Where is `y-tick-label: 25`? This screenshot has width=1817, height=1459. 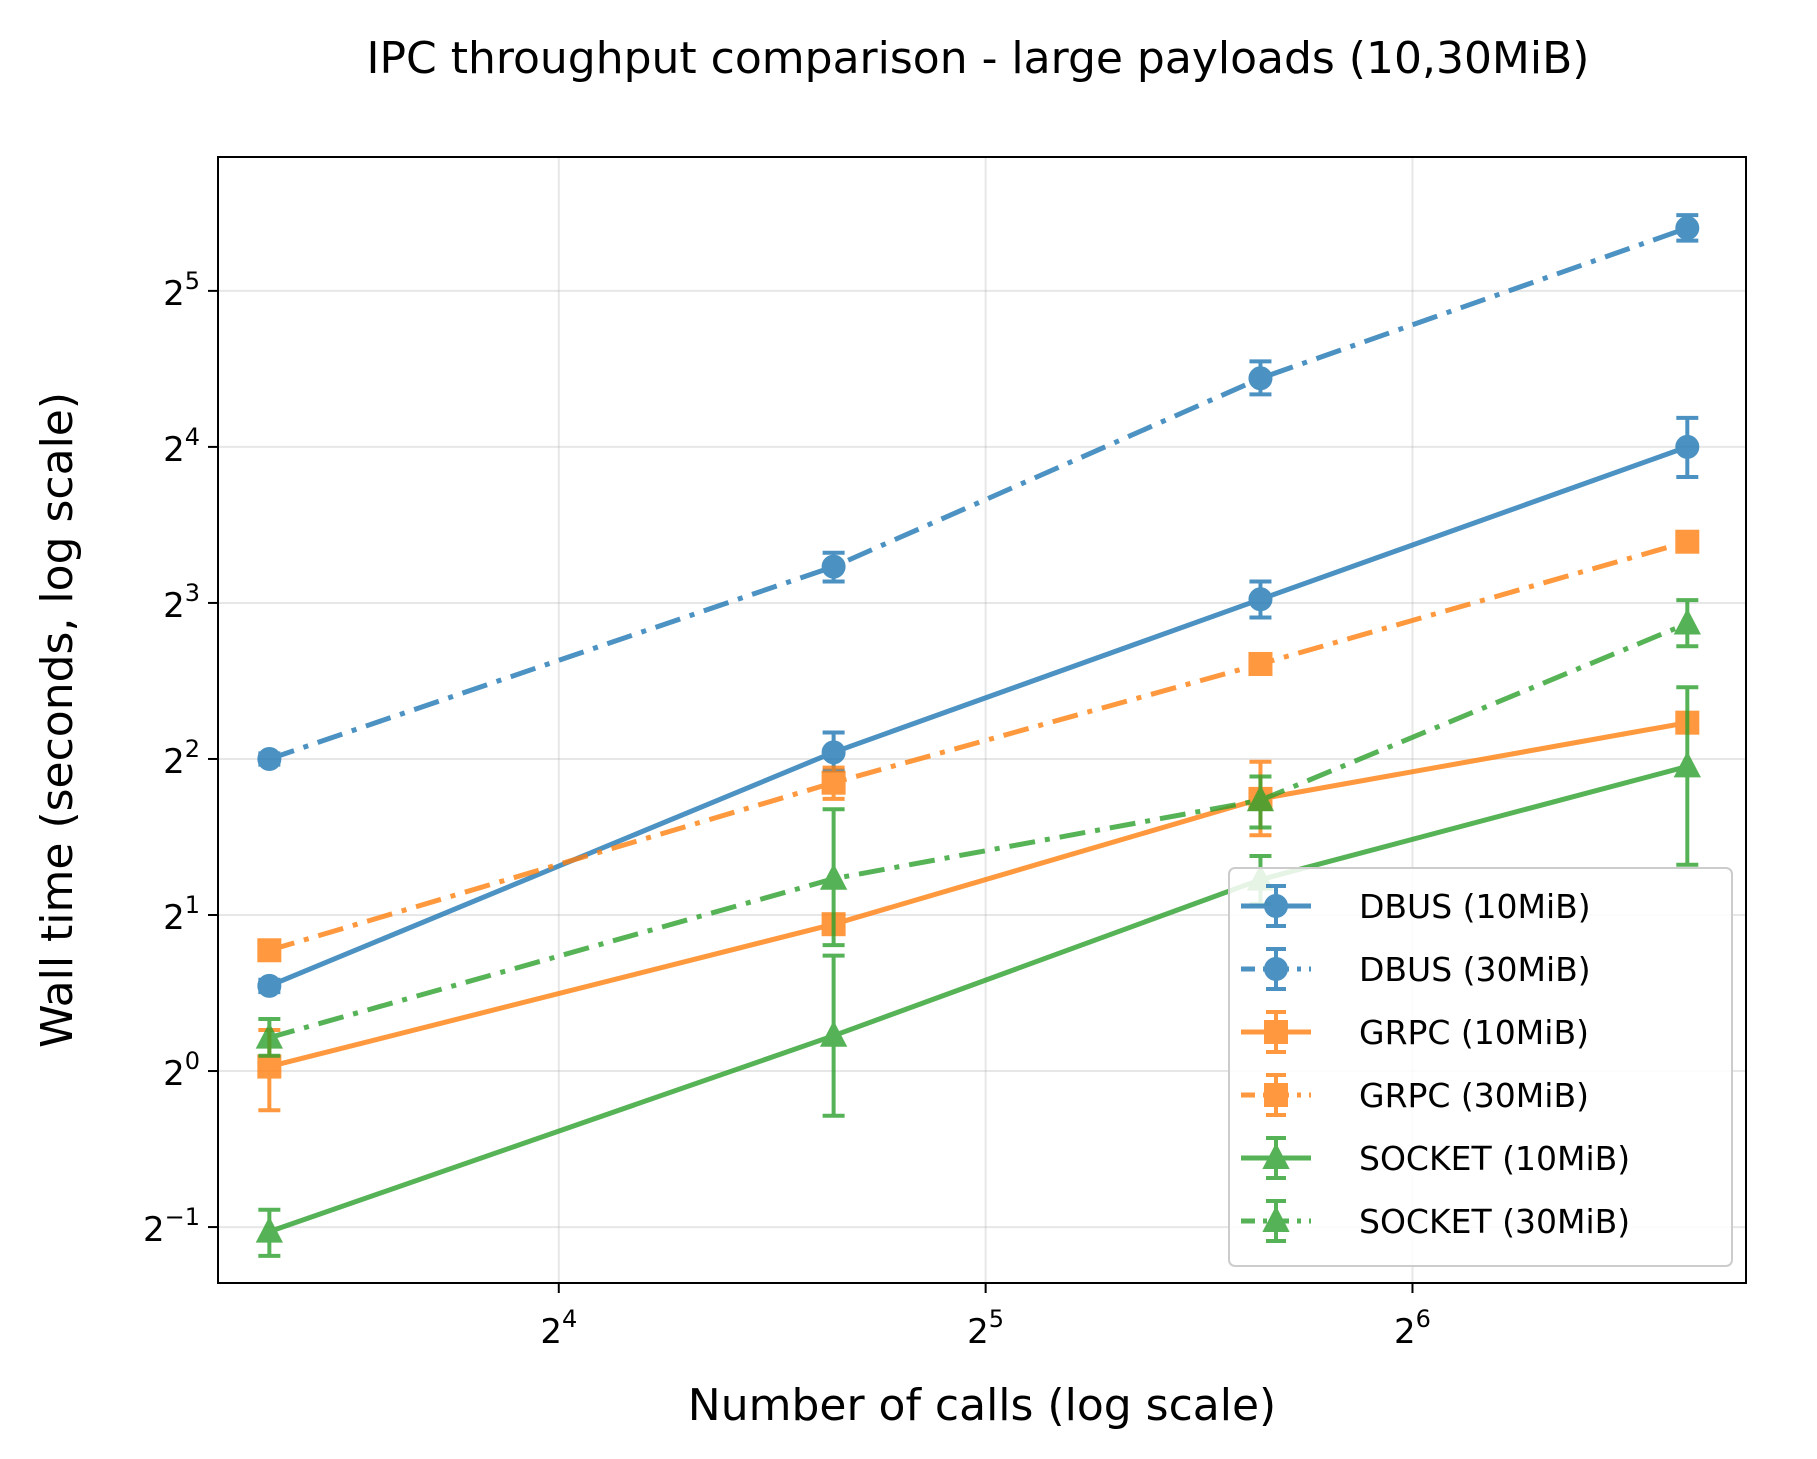 y-tick-label: 25 is located at coordinates (181, 290).